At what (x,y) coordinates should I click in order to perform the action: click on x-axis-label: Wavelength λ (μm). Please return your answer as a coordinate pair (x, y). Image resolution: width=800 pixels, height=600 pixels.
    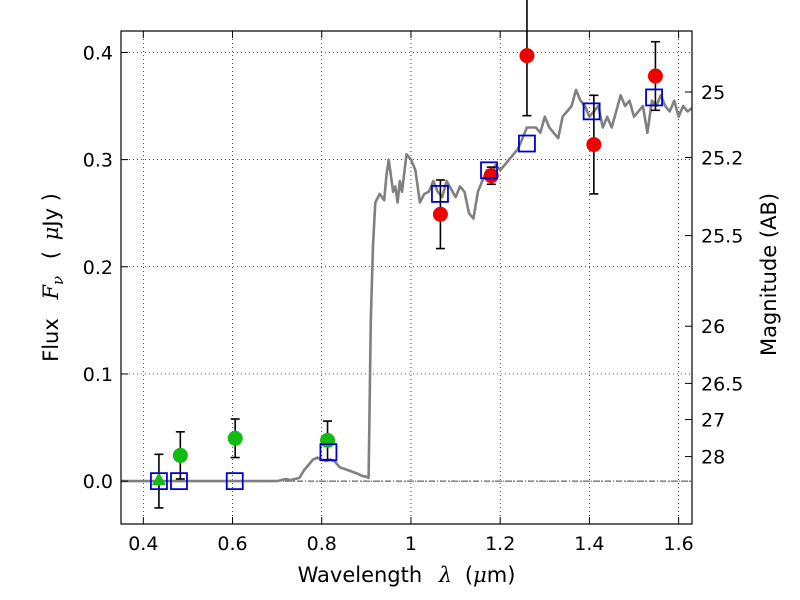
    Looking at the image, I should click on (407, 575).